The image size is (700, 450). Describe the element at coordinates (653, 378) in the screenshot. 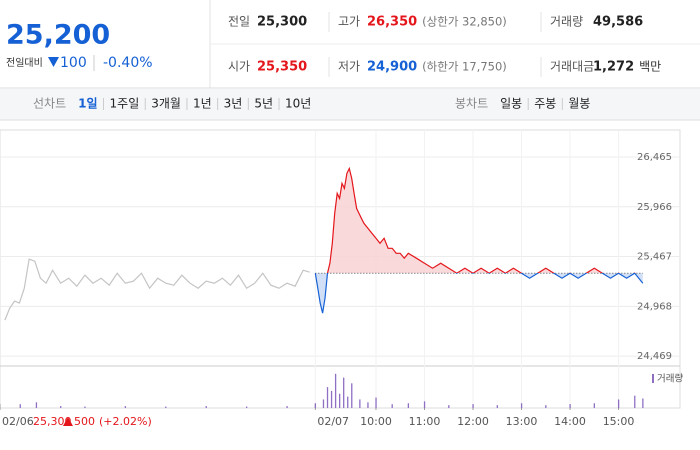

I see `legend-swatch` at that location.